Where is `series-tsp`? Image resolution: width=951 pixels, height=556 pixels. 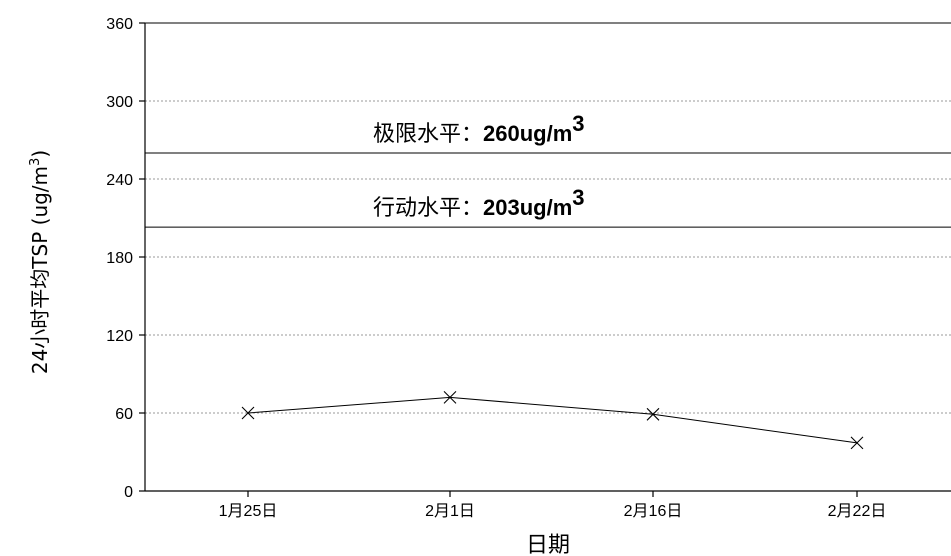
series-tsp is located at coordinates (552, 420).